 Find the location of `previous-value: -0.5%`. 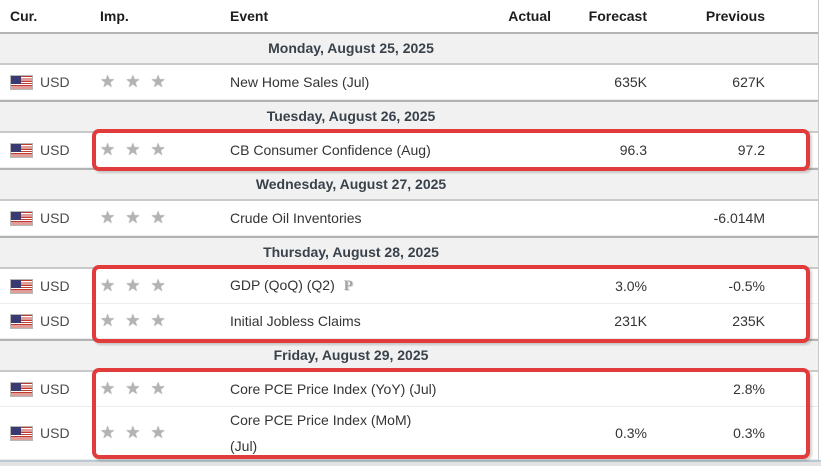

previous-value: -0.5% is located at coordinates (746, 286).